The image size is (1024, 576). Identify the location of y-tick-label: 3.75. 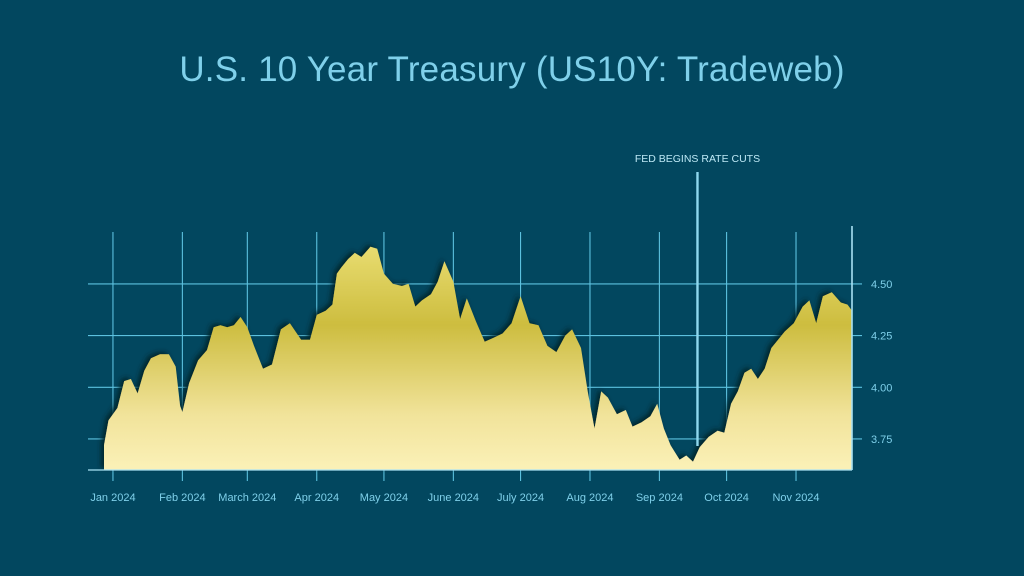
(881, 440).